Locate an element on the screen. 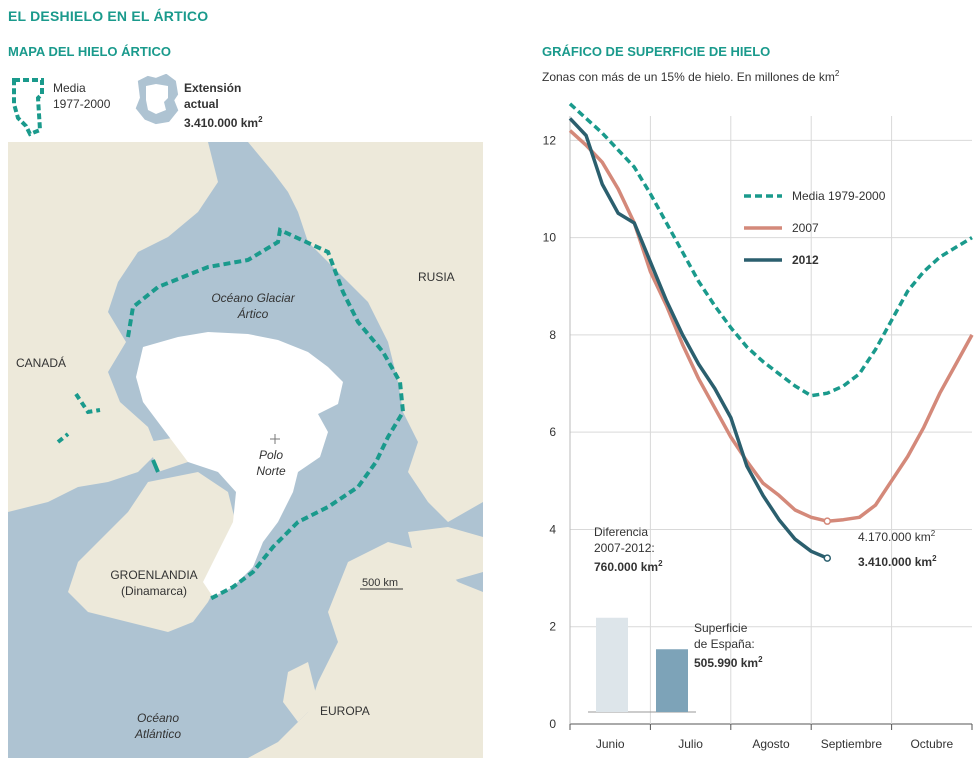 The image size is (980, 762). label-greenland-2: (Dinamarca) is located at coordinates (153, 591).